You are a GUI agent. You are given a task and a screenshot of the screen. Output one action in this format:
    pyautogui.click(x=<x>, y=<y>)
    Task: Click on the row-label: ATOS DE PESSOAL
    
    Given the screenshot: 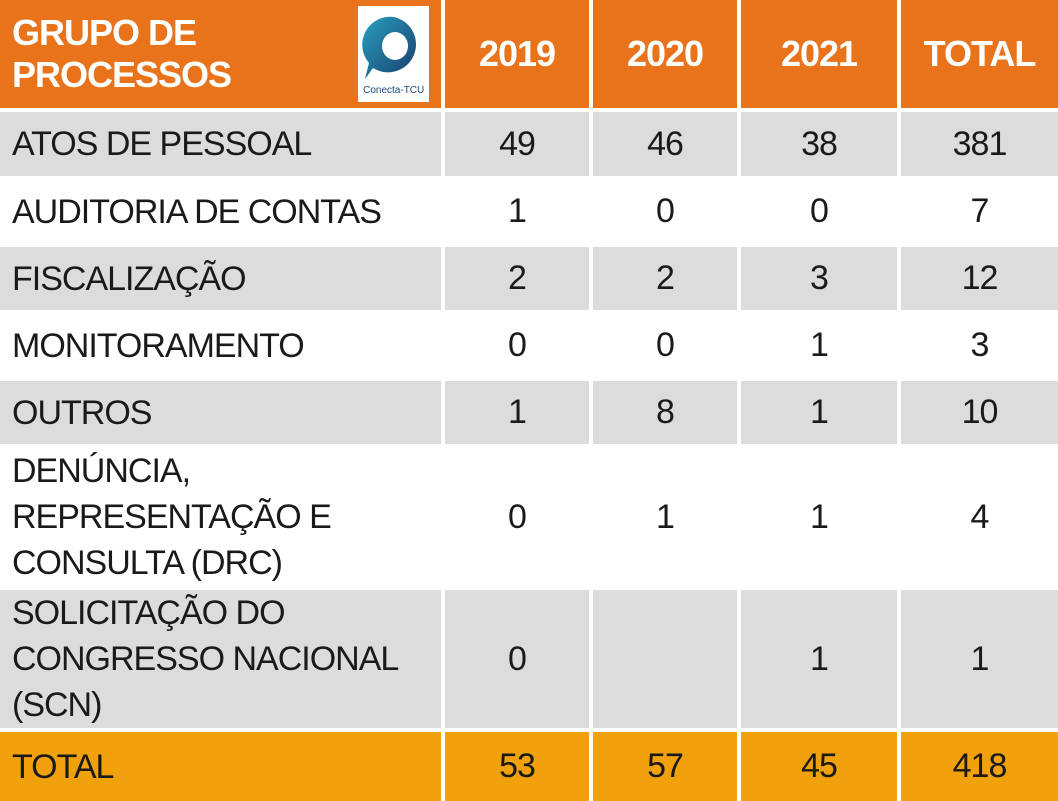 What is the action you would take?
    pyautogui.click(x=222, y=146)
    